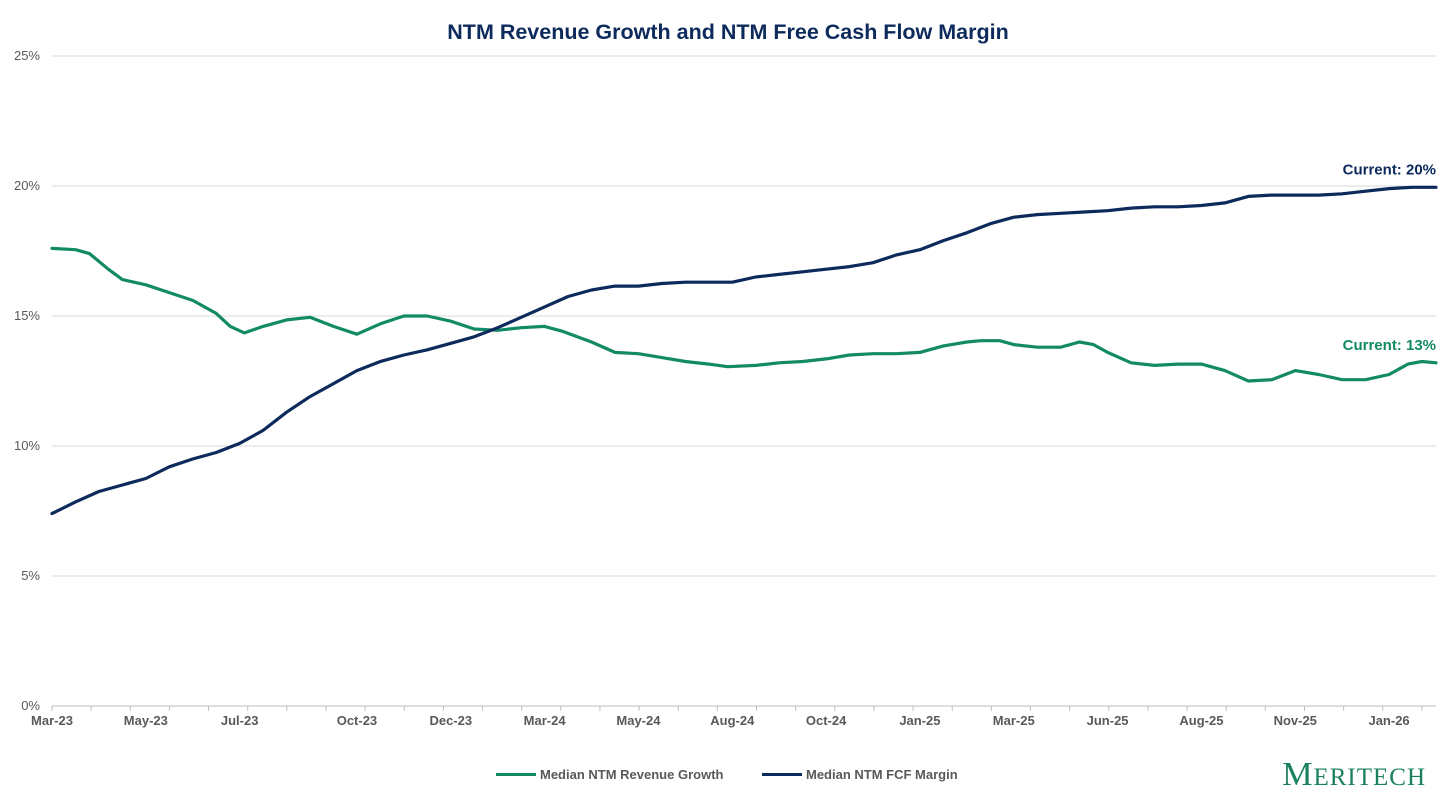  Describe the element at coordinates (27, 315) in the screenshot. I see `y-tick-label: 15%` at that location.